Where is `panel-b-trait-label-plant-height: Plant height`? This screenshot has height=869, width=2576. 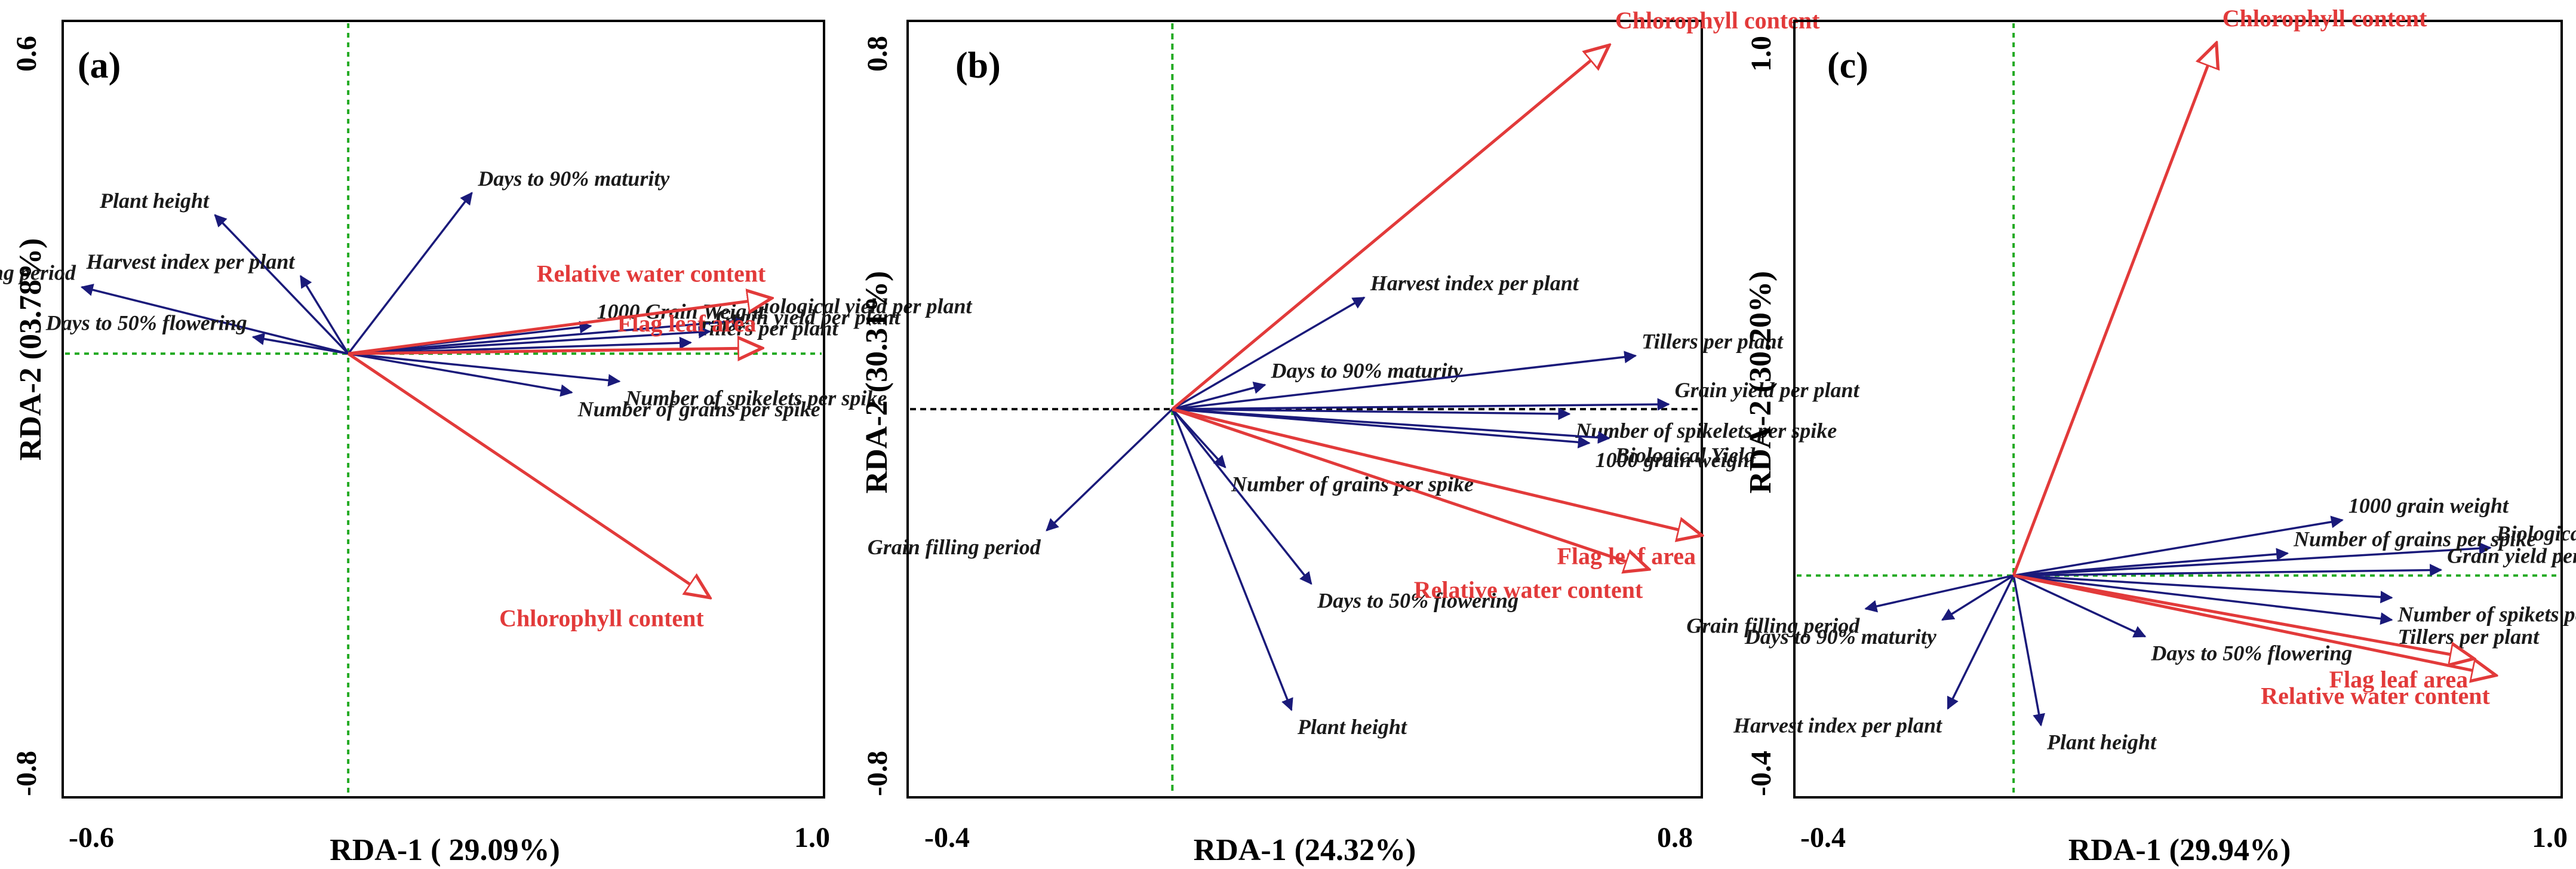 panel-b-trait-label-plant-height: Plant height is located at coordinates (1352, 727).